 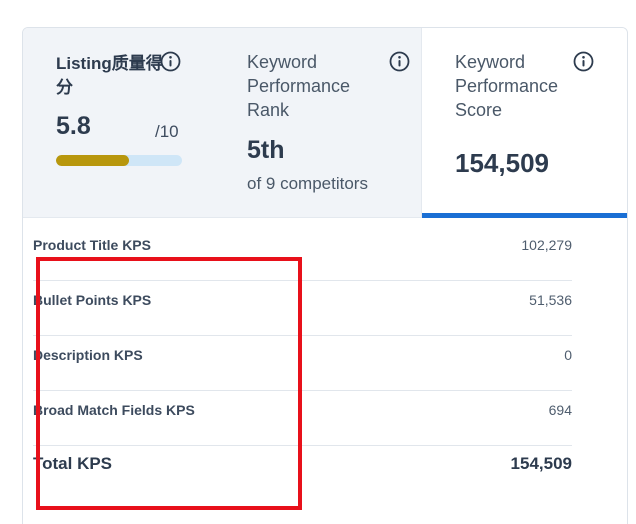 I want to click on total-label: Total KPS, so click(x=73, y=463).